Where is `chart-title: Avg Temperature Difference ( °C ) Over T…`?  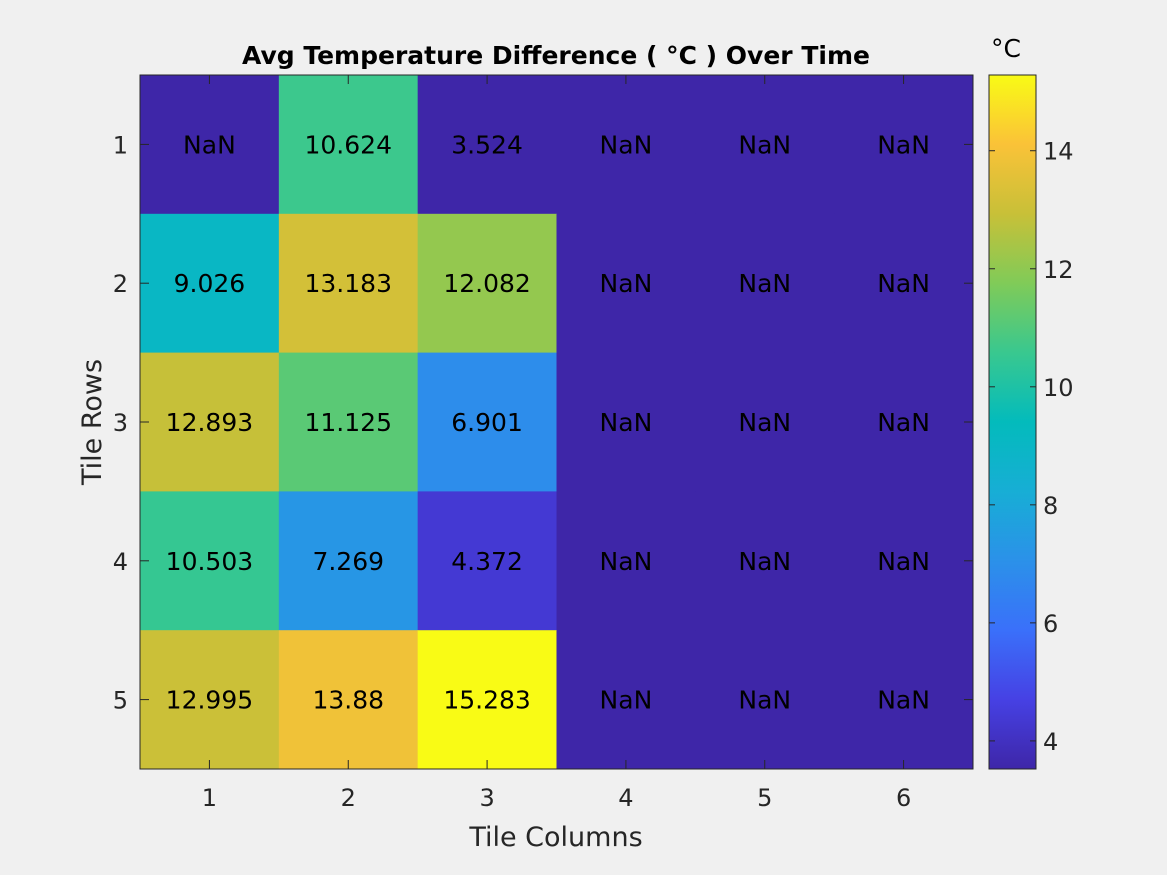 chart-title: Avg Temperature Difference ( °C ) Over T… is located at coordinates (556, 55).